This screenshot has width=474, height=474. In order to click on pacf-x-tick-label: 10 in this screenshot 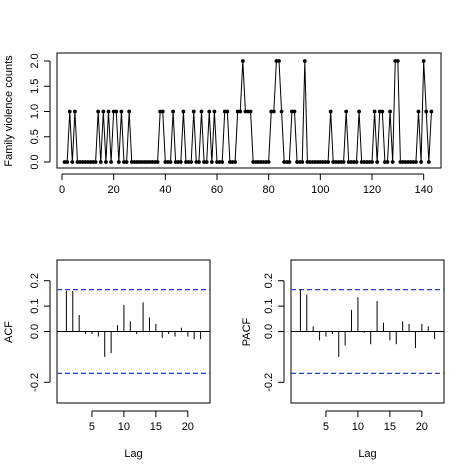, I will do `click(358, 427)`.